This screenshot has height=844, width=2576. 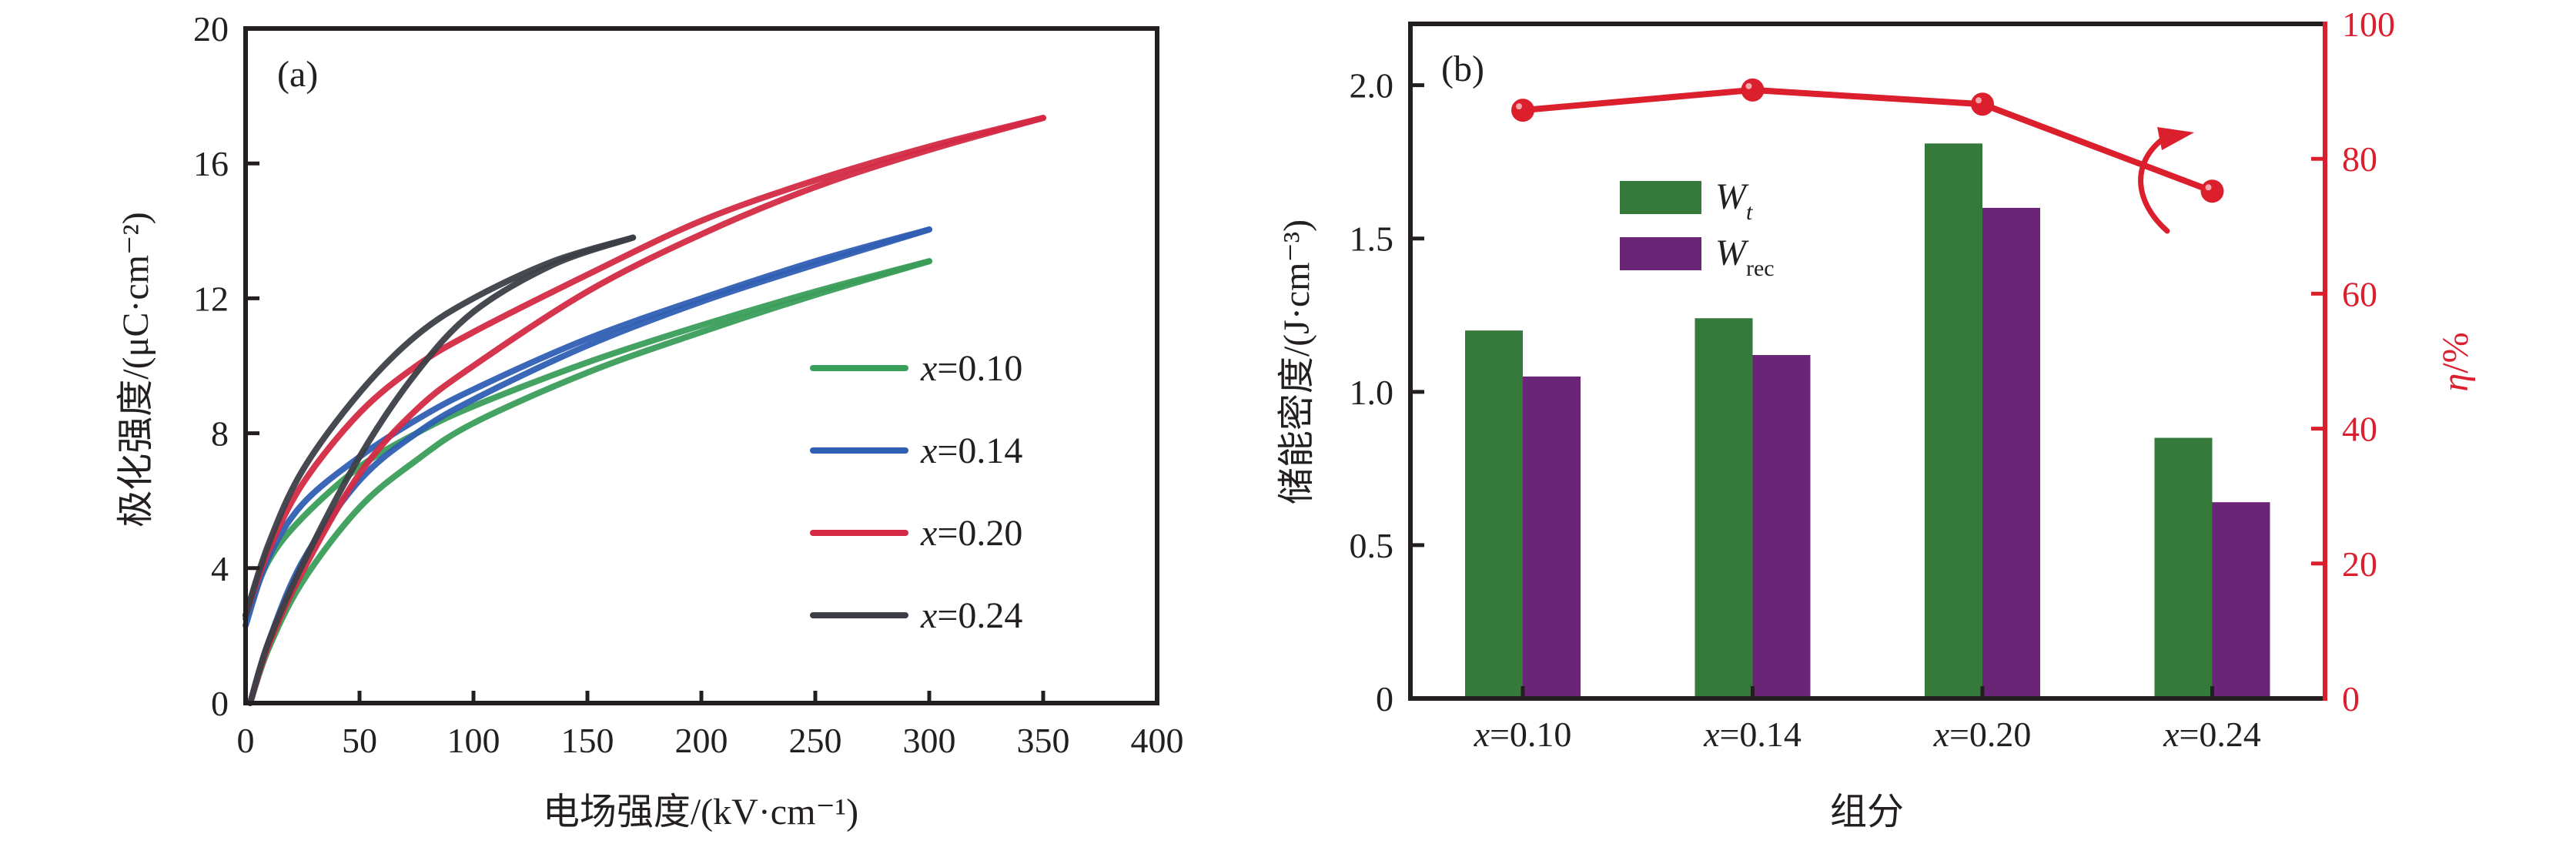 What do you see at coordinates (916, 492) in the screenshot?
I see `a-legend: x=0.10x=0.14x=0.20x=0.24` at bounding box center [916, 492].